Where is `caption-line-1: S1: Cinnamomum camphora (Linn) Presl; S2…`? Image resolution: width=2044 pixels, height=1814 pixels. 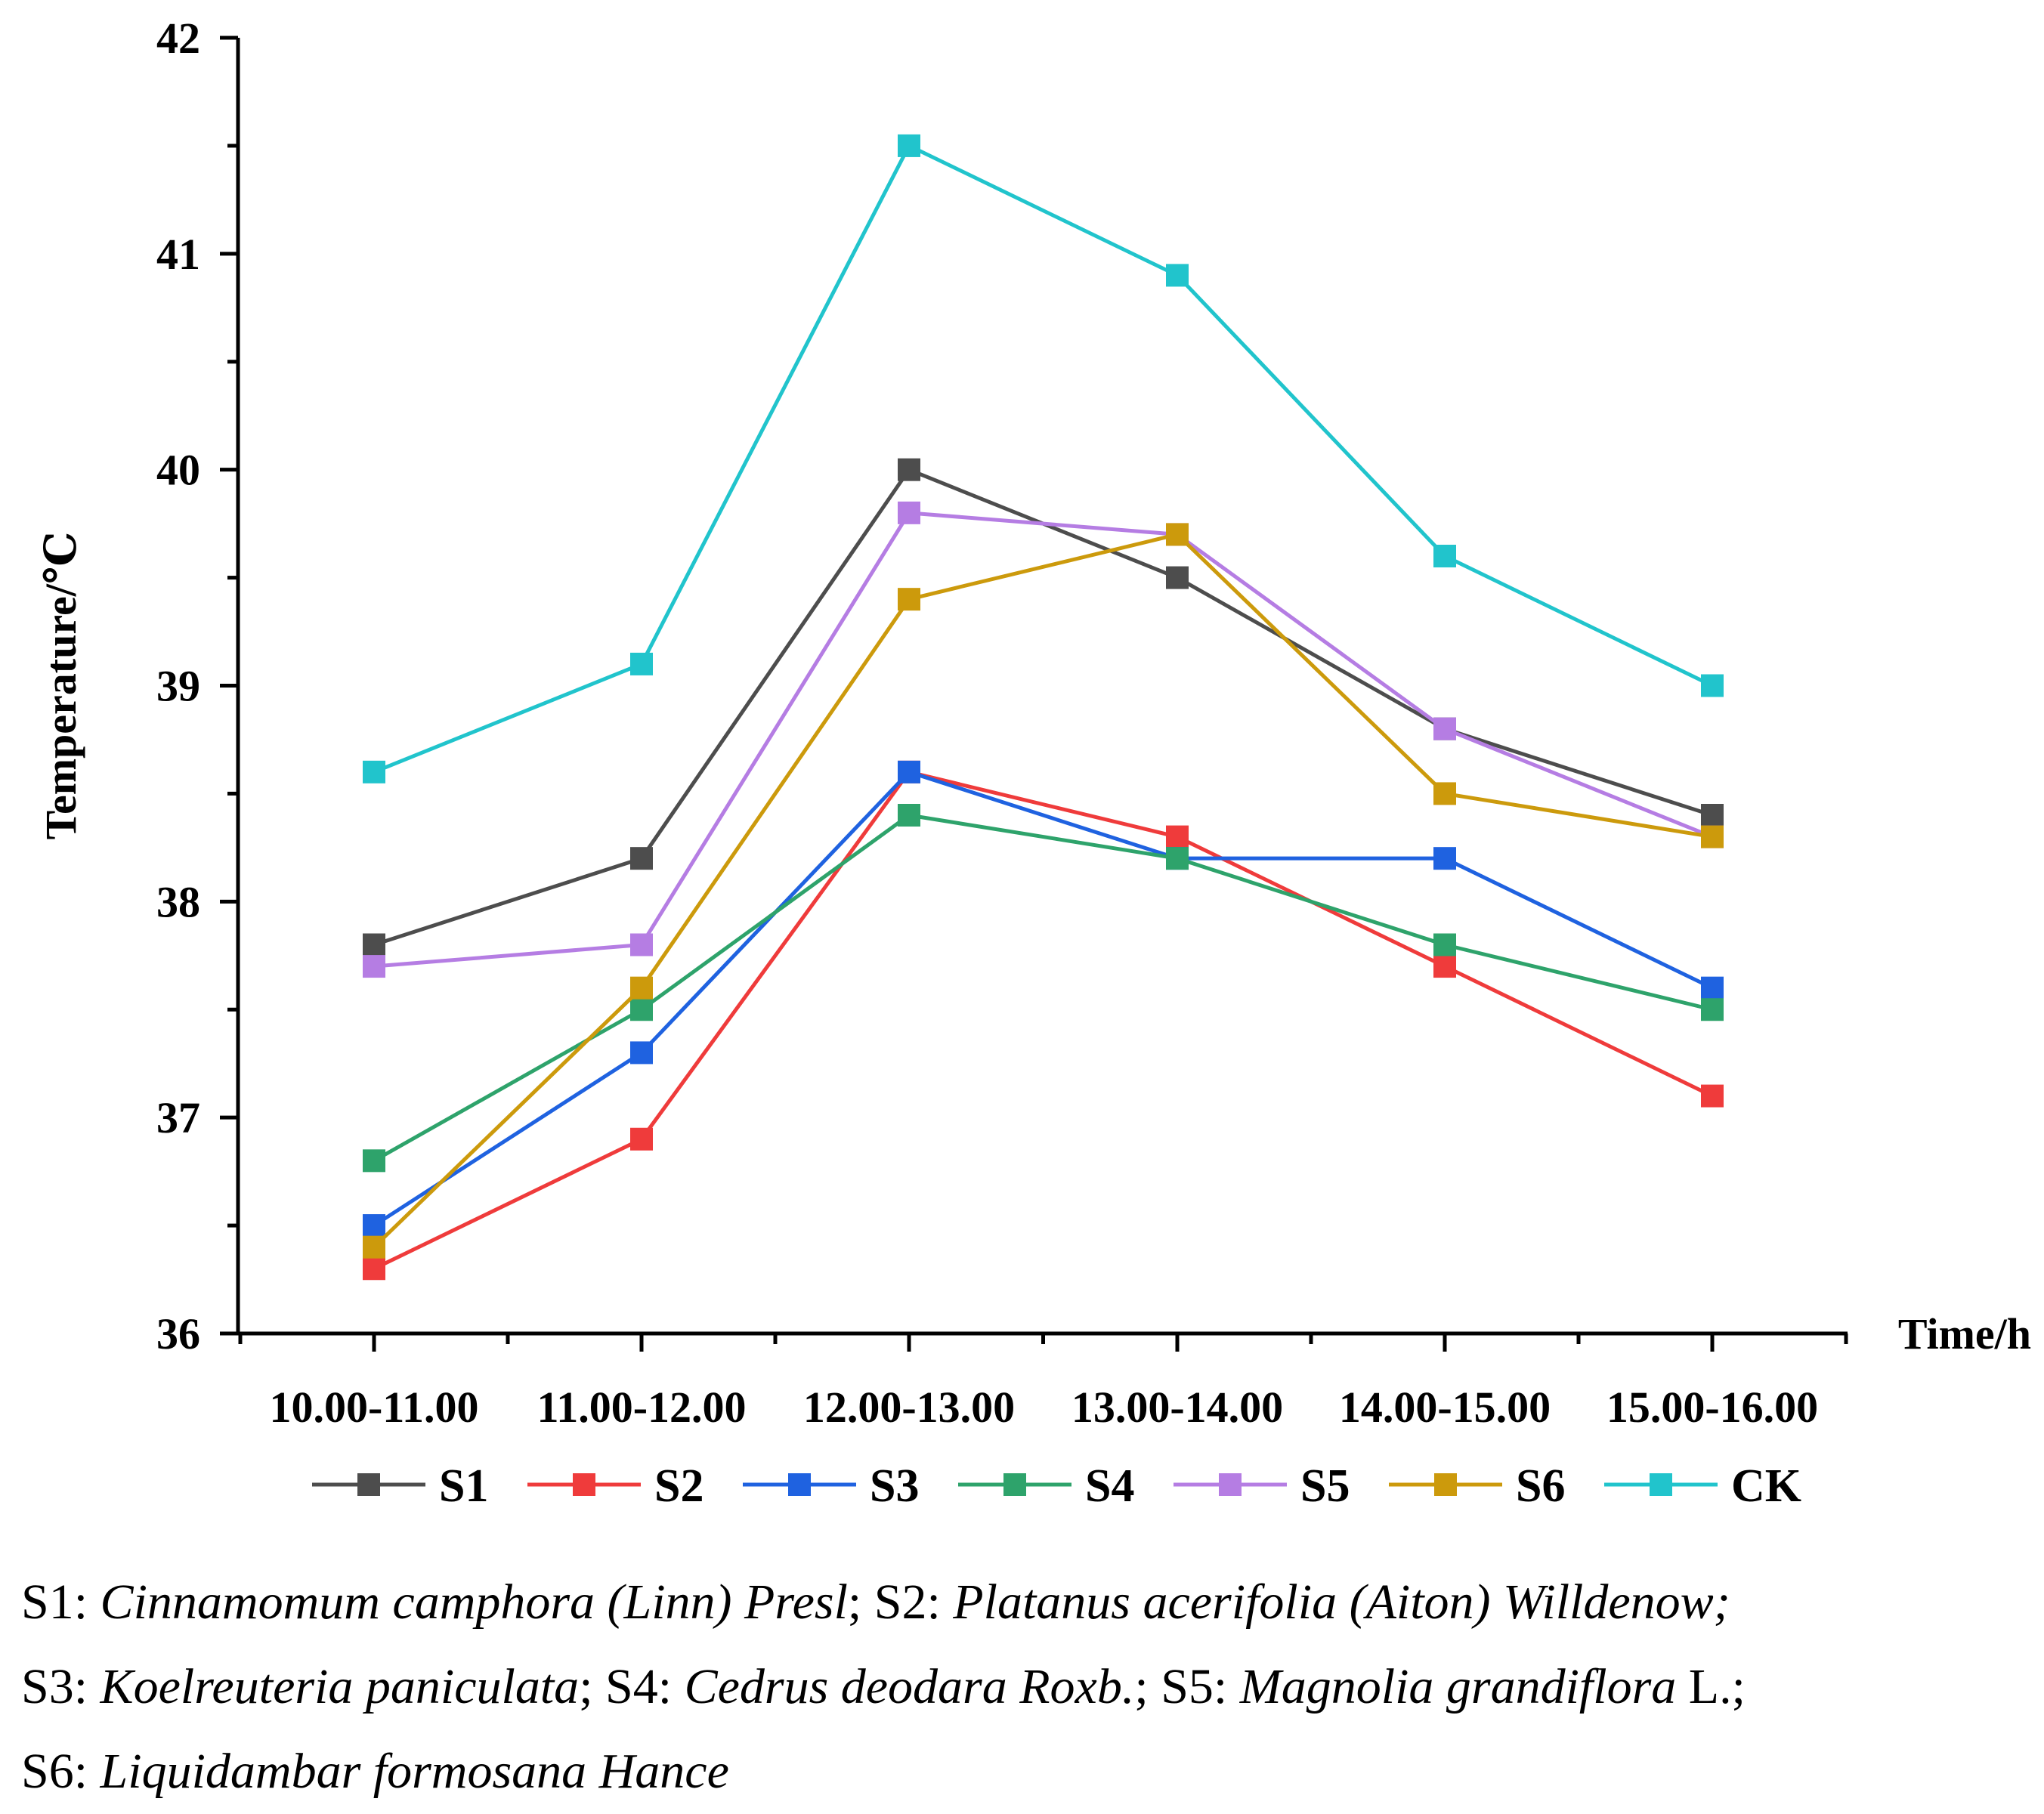
caption-line-1: S1: Cinnamomum camphora (Linn) Presl; S2… is located at coordinates (1026, 1602).